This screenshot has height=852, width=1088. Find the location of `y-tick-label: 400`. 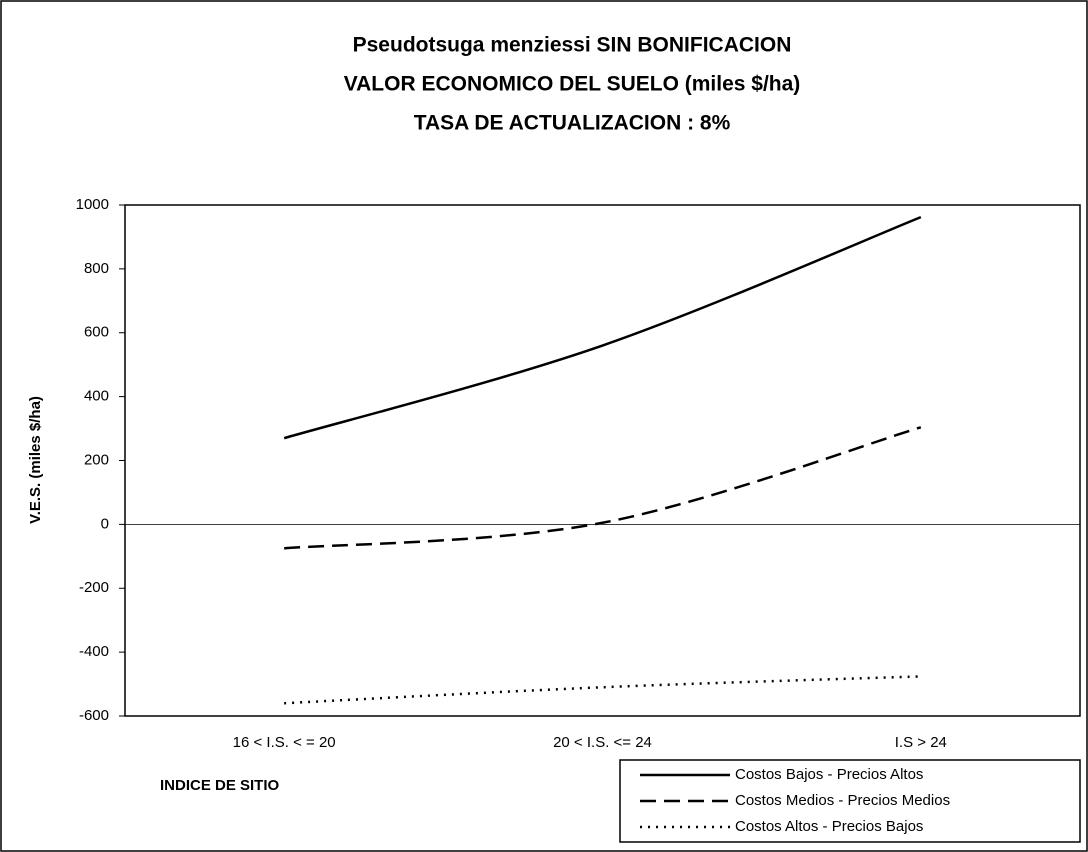

y-tick-label: 400 is located at coordinates (96, 396).